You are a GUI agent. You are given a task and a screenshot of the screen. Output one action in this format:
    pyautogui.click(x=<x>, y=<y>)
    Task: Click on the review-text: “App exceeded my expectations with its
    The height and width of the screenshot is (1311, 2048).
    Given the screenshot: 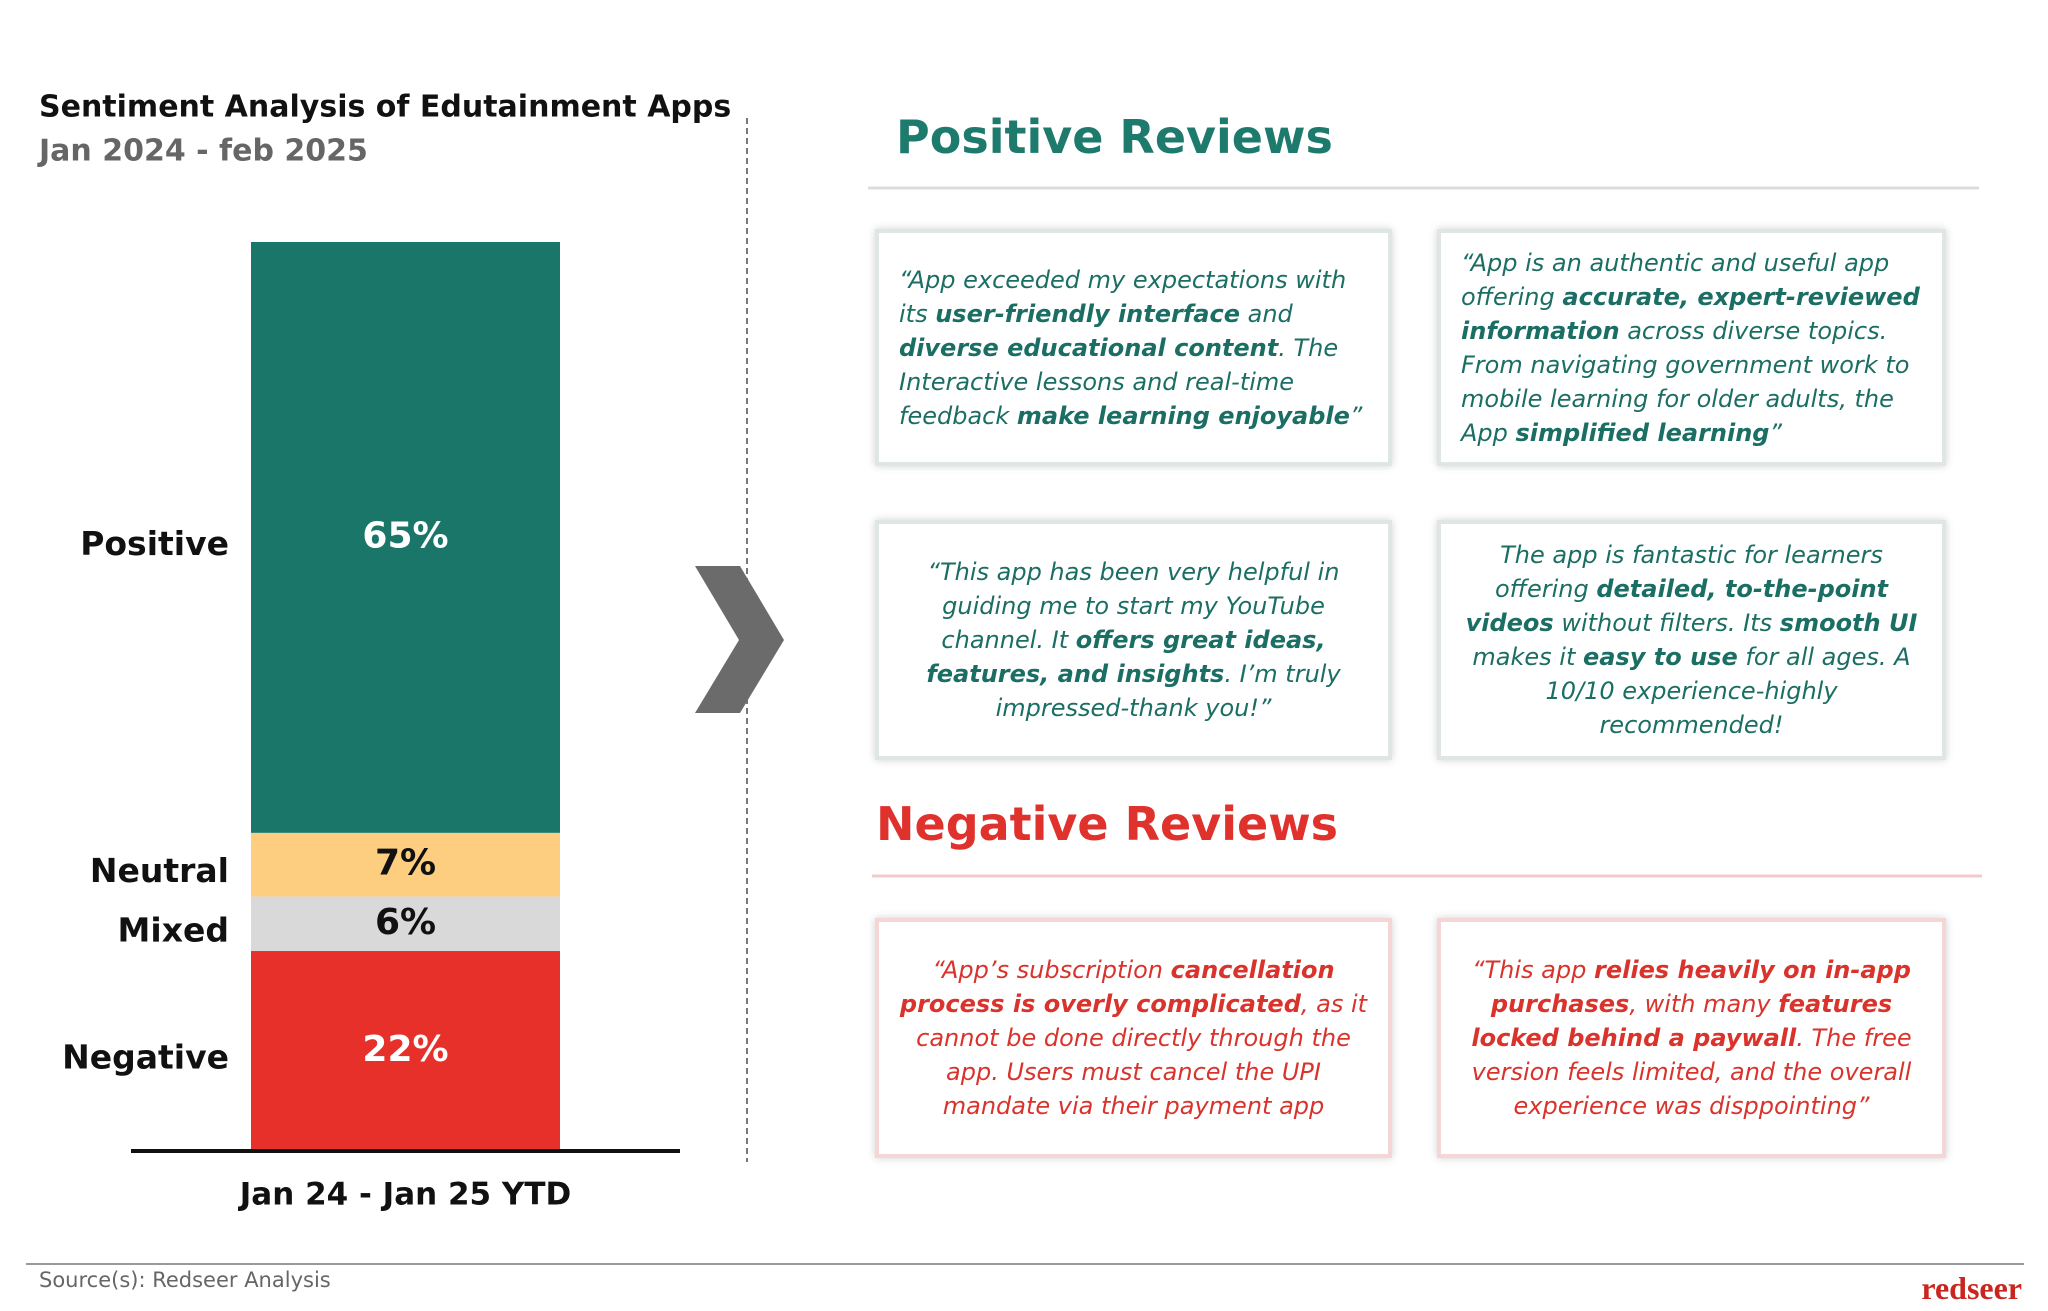 What is the action you would take?
    pyautogui.click(x=1123, y=296)
    